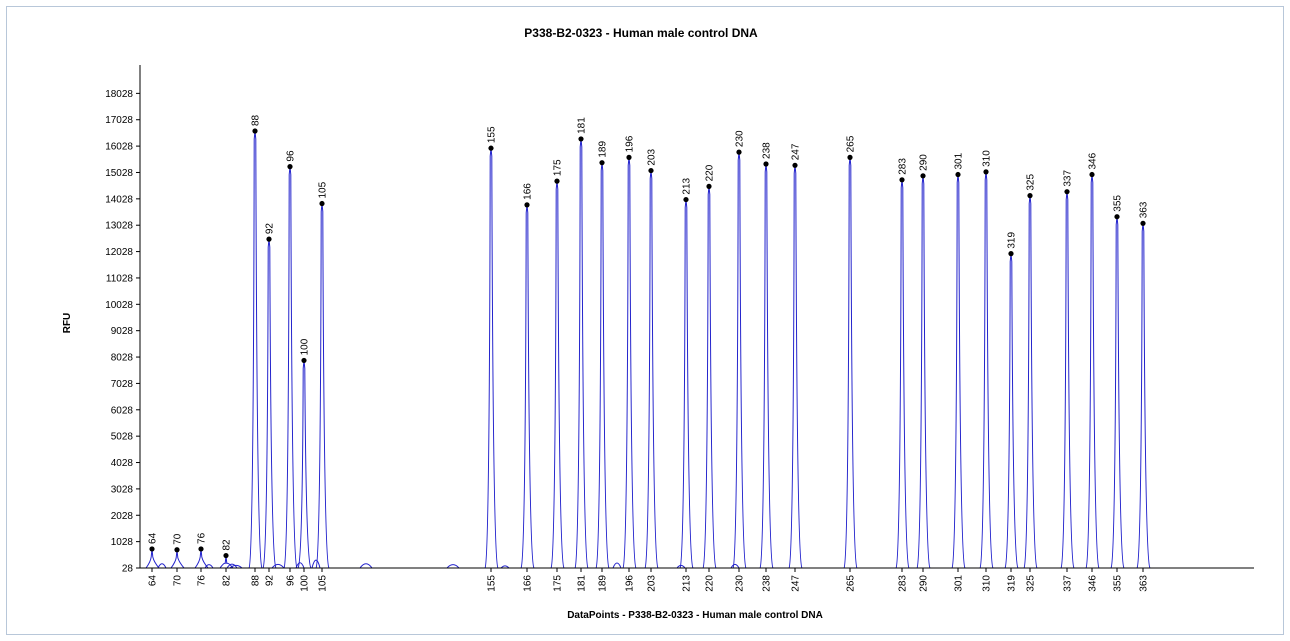 This screenshot has height=641, width=1290. I want to click on peak-label: 82, so click(227, 545).